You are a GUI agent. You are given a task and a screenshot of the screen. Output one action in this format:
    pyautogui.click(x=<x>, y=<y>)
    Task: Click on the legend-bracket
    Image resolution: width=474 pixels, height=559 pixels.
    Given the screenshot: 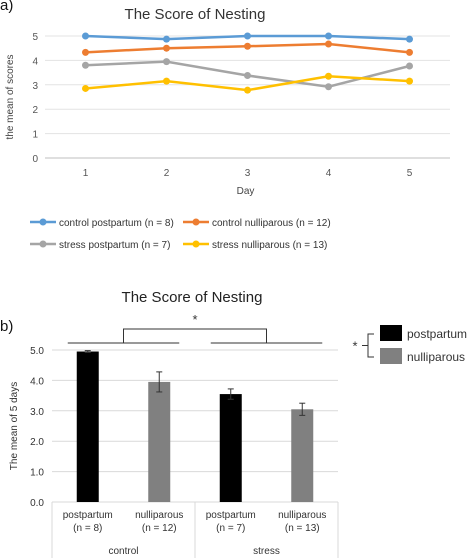 What is the action you would take?
    pyautogui.click(x=370, y=345)
    